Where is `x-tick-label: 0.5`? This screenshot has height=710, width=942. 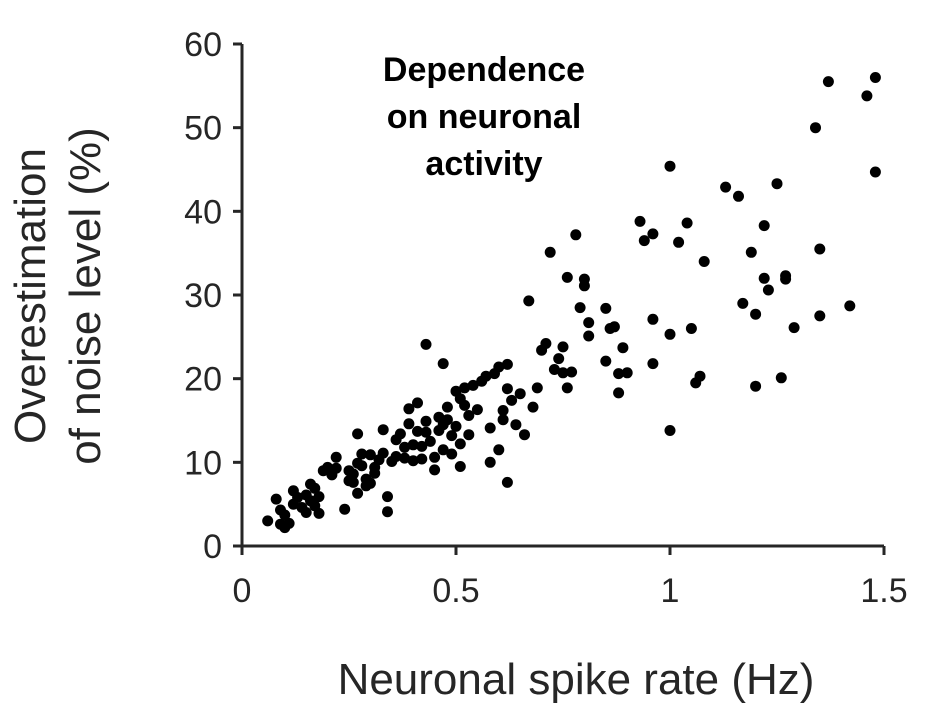 x-tick-label: 0.5 is located at coordinates (455, 591).